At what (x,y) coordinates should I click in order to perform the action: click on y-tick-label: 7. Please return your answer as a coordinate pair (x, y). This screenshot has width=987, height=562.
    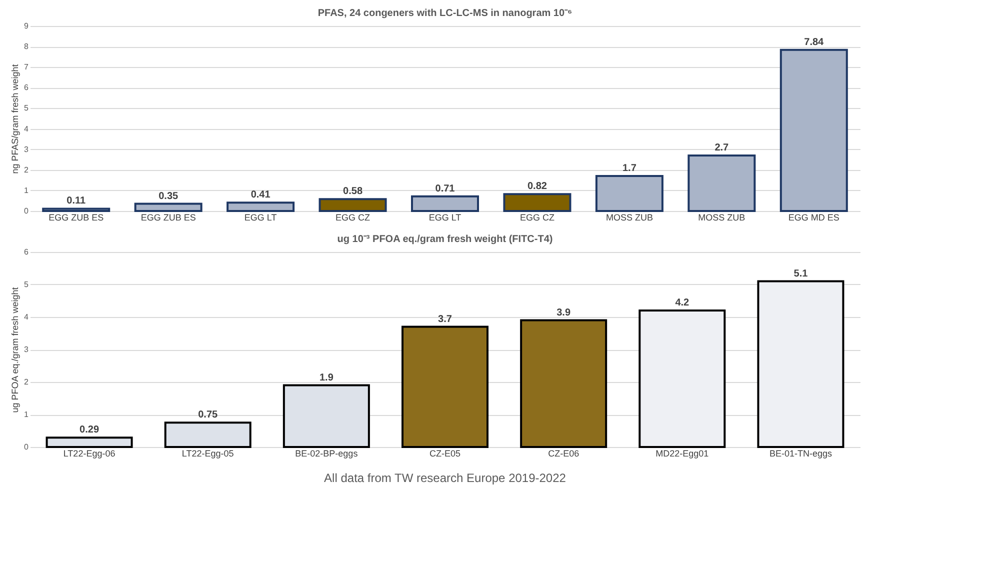
    Looking at the image, I should click on (27, 67).